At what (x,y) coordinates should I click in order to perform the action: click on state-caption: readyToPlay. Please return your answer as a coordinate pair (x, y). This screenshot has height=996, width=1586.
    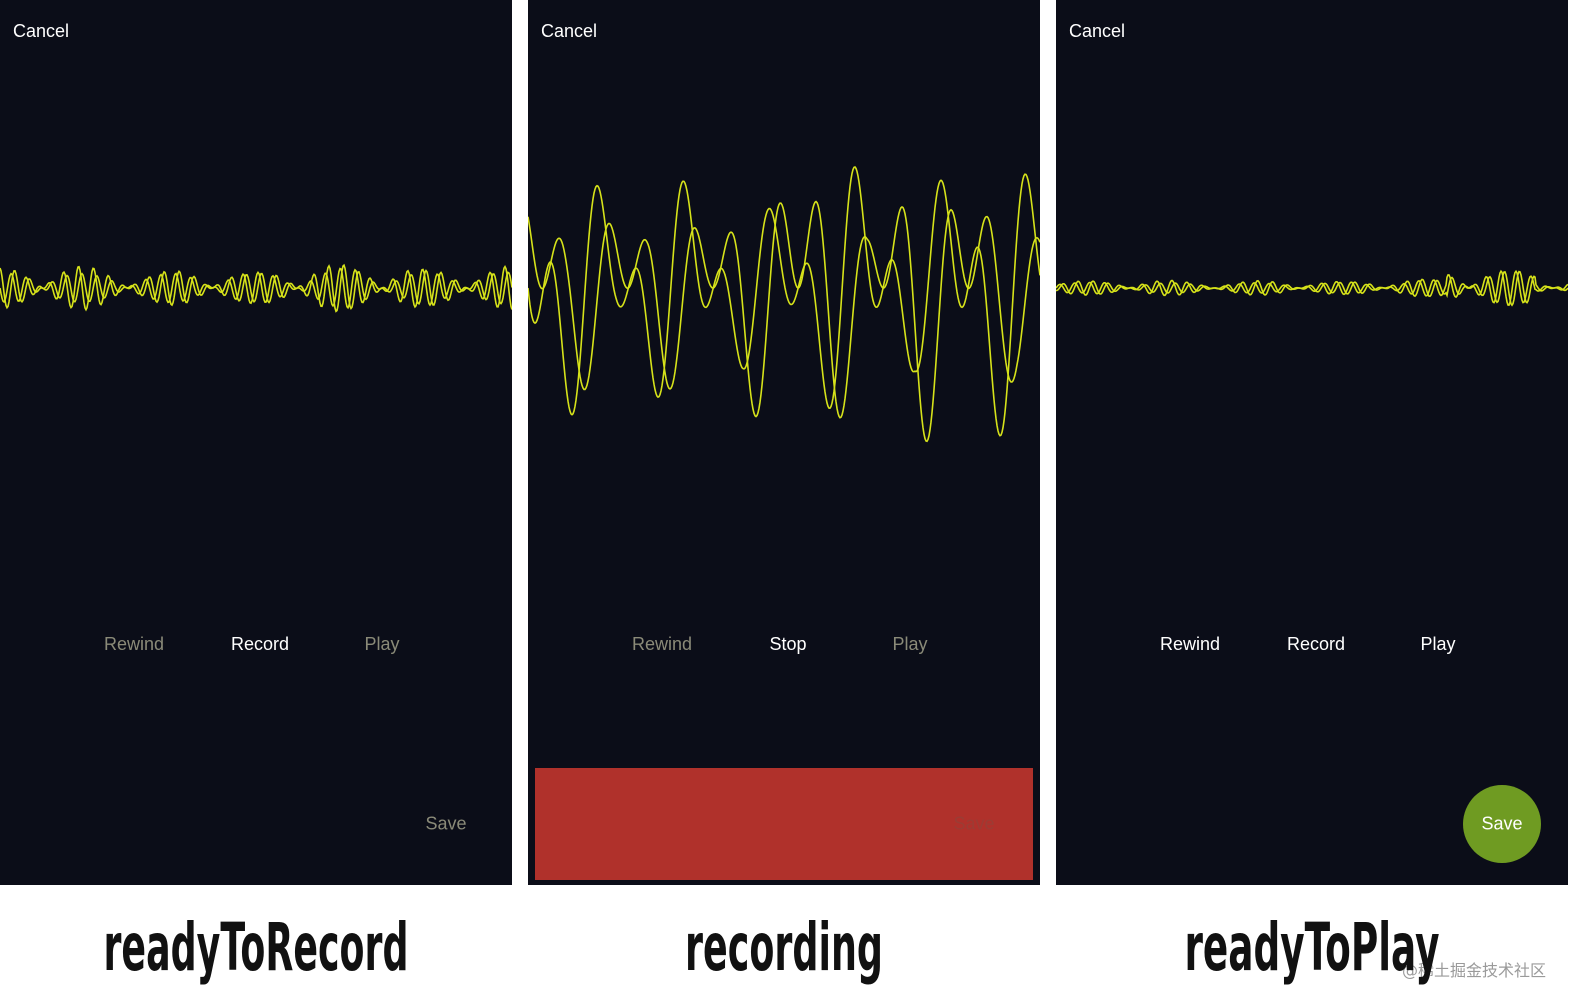
    Looking at the image, I should click on (1312, 947).